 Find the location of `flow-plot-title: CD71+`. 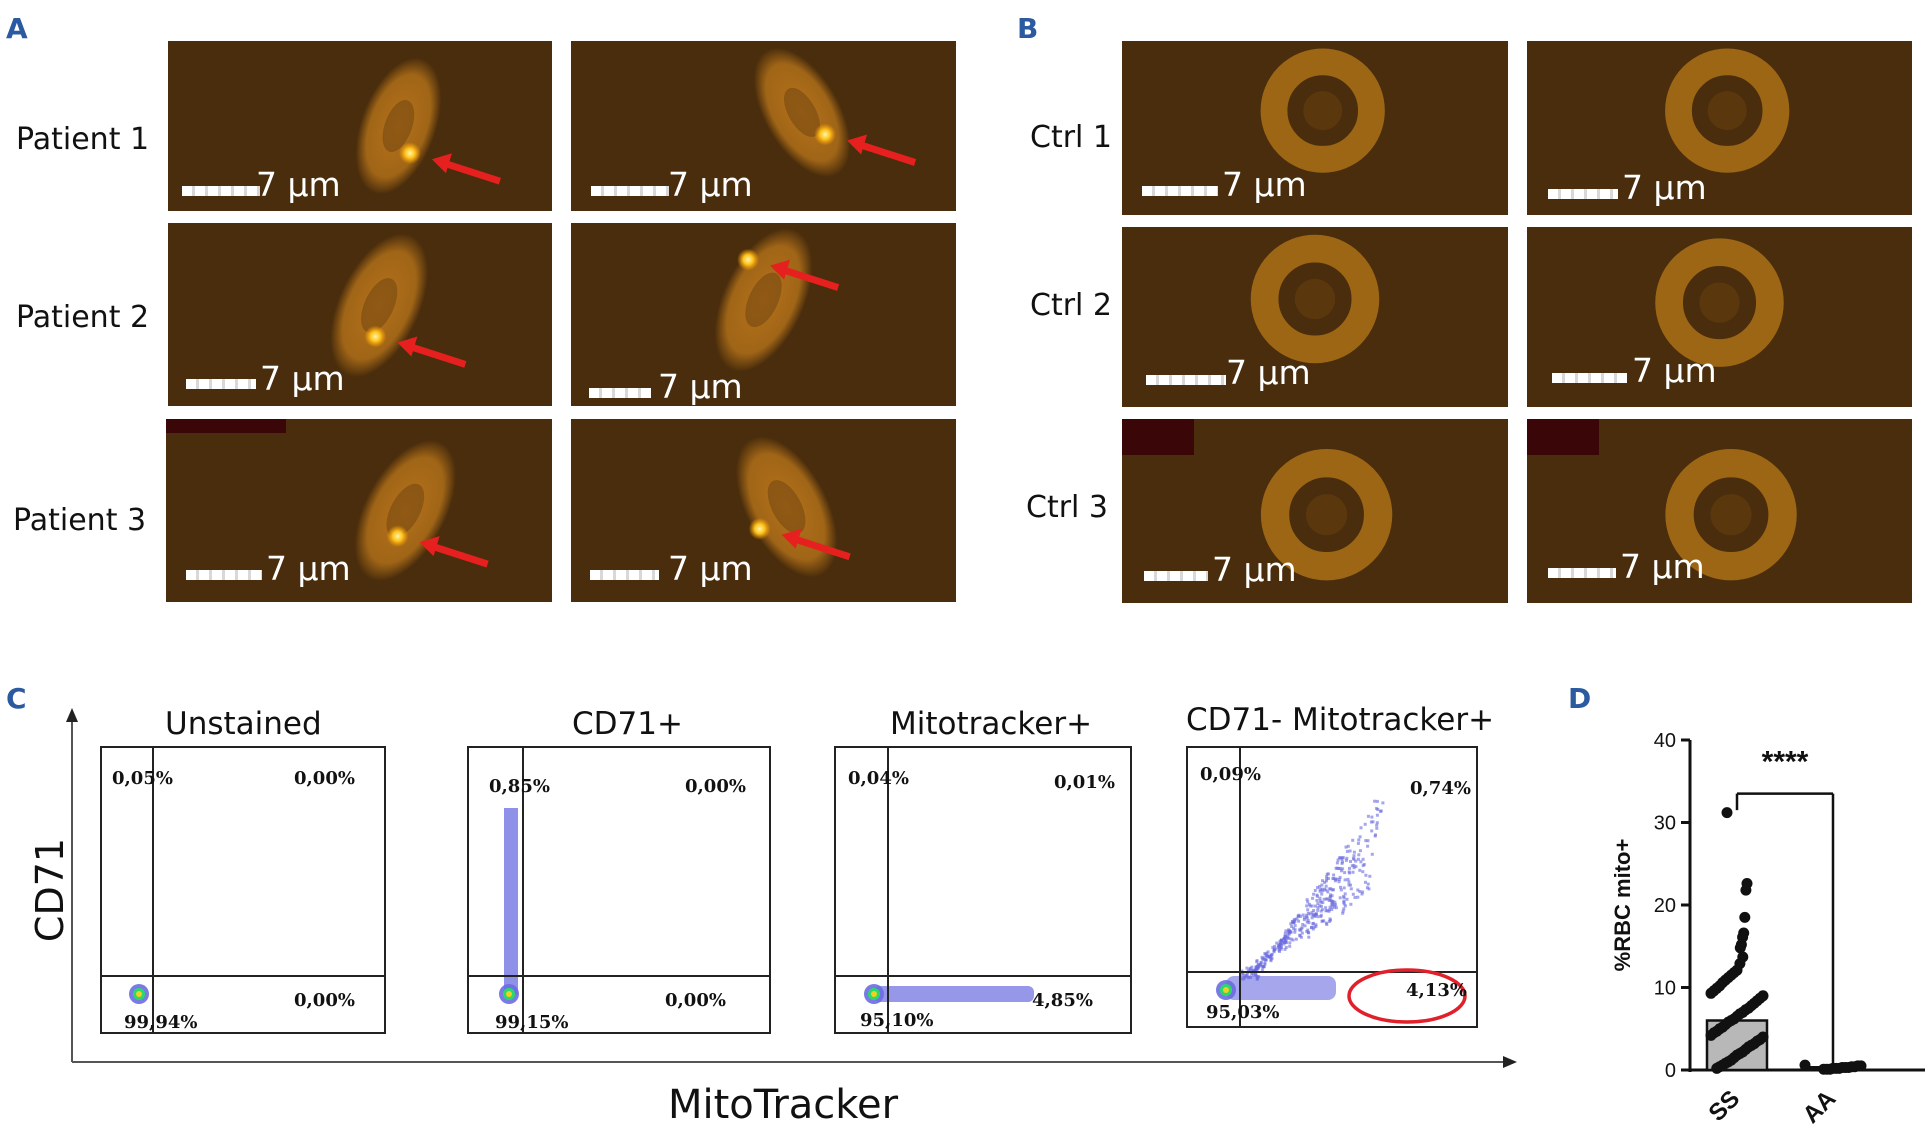

flow-plot-title: CD71+ is located at coordinates (627, 724).